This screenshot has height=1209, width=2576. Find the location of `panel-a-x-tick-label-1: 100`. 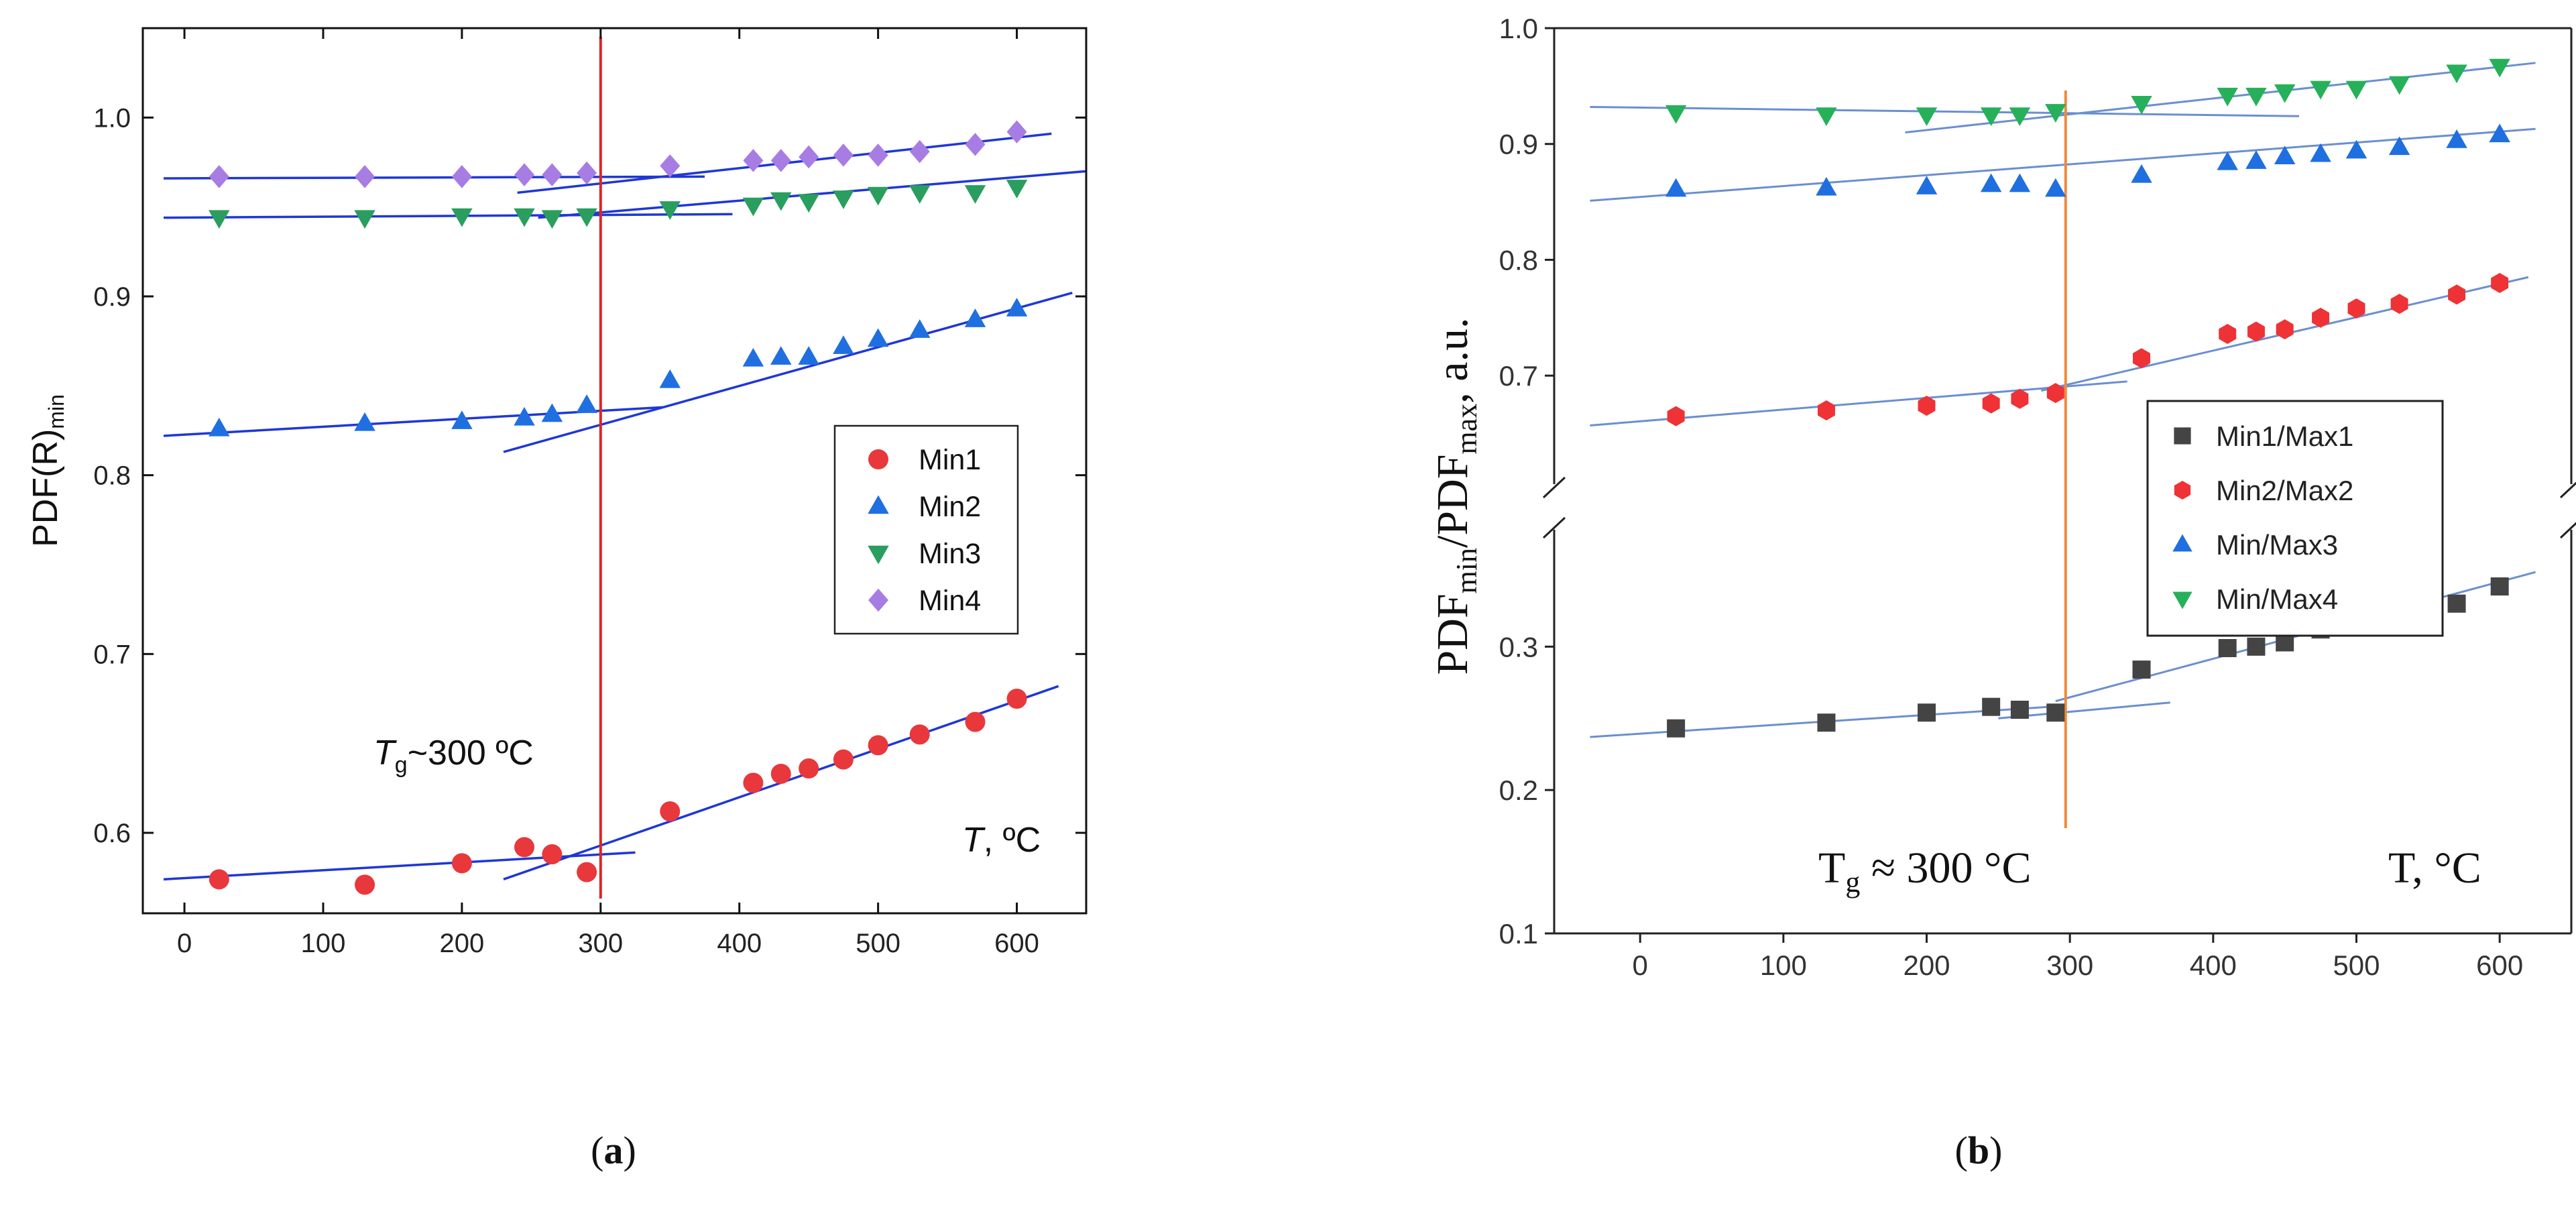

panel-a-x-tick-label-1: 100 is located at coordinates (323, 943).